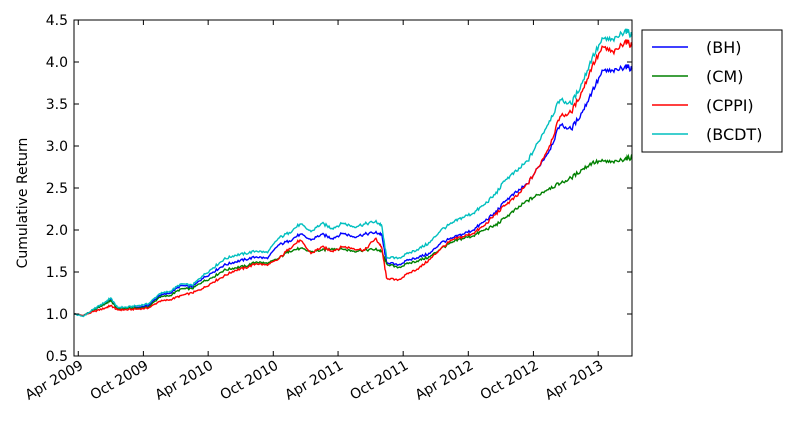 The image size is (797, 429). What do you see at coordinates (57, 357) in the screenshot?
I see `y-tick-label: 0.5` at bounding box center [57, 357].